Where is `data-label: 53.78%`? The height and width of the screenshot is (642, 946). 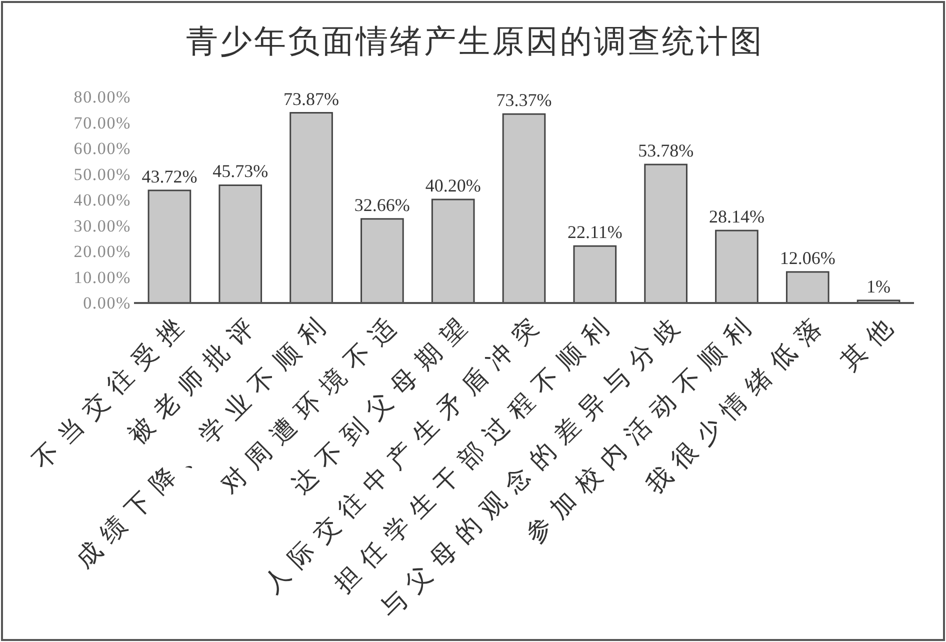 data-label: 53.78% is located at coordinates (666, 150).